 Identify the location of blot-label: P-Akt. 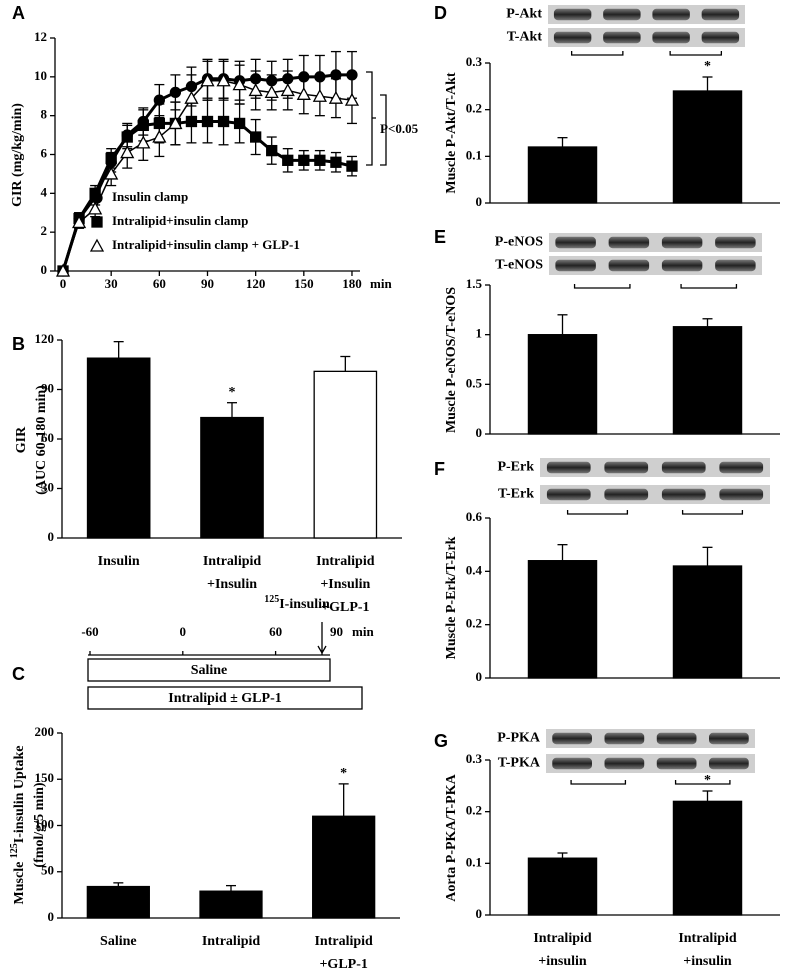
(524, 14).